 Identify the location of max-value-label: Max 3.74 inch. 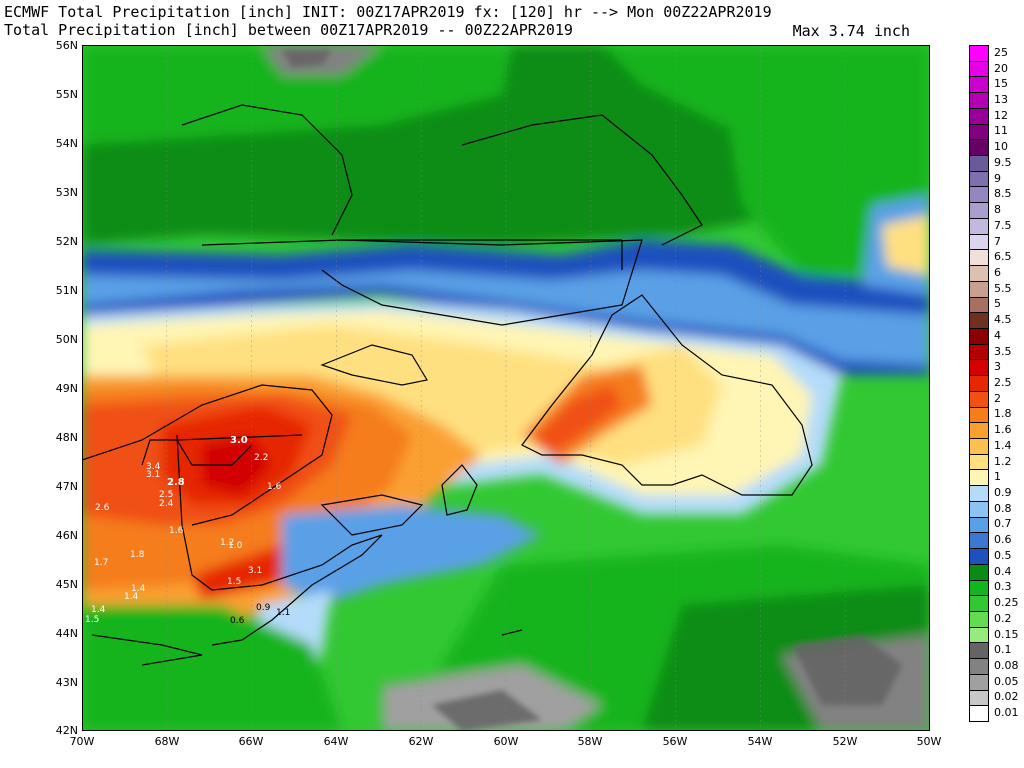
(851, 31).